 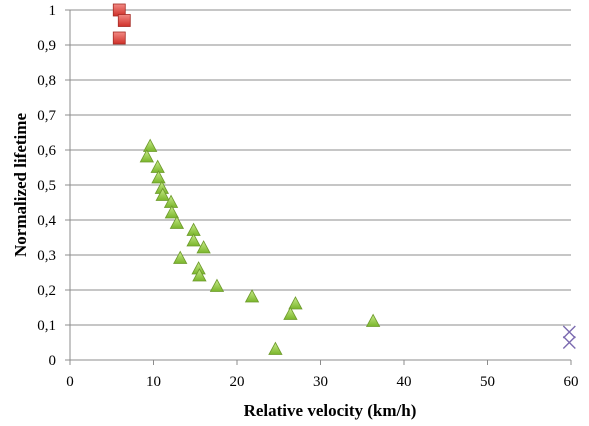 I want to click on y-tick-label: 0,5, so click(x=46, y=186).